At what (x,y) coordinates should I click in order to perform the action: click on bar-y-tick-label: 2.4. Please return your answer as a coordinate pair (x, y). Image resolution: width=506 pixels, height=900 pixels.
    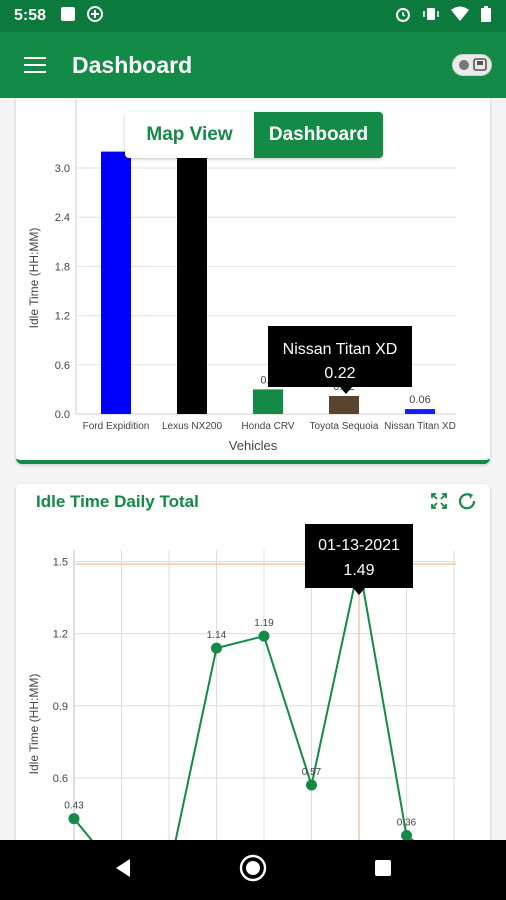
    Looking at the image, I should click on (62, 218).